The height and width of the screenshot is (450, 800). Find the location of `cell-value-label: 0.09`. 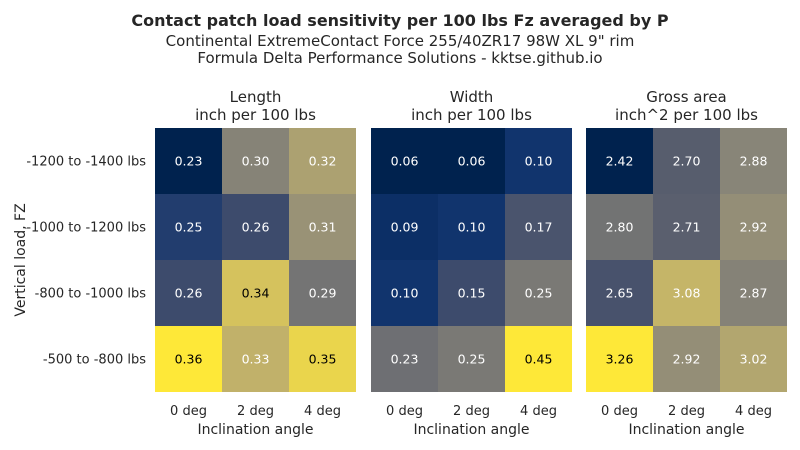

cell-value-label: 0.09 is located at coordinates (405, 227).